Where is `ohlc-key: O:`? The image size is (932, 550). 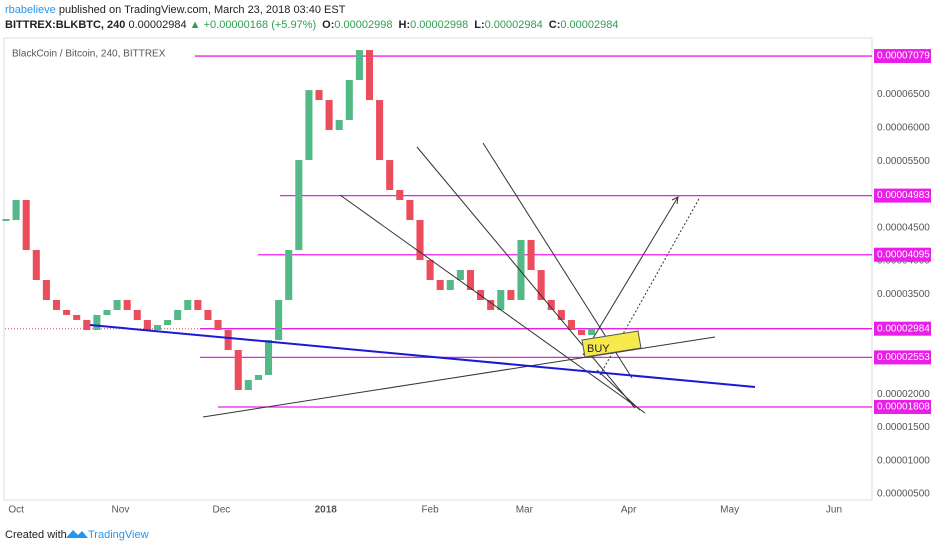
ohlc-key: O: is located at coordinates (328, 25).